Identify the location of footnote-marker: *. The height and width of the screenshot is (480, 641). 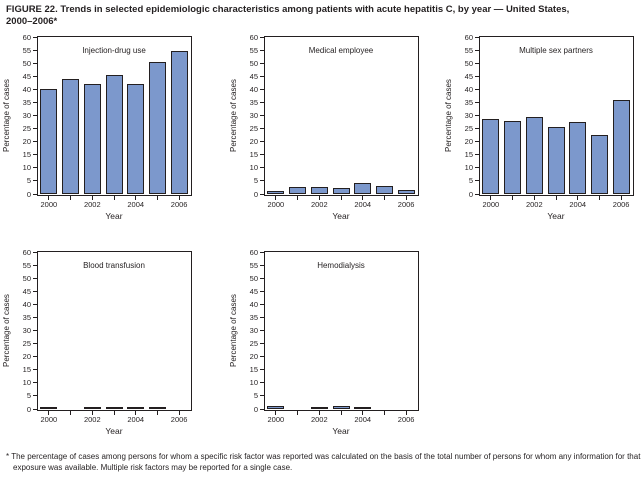
(8, 456).